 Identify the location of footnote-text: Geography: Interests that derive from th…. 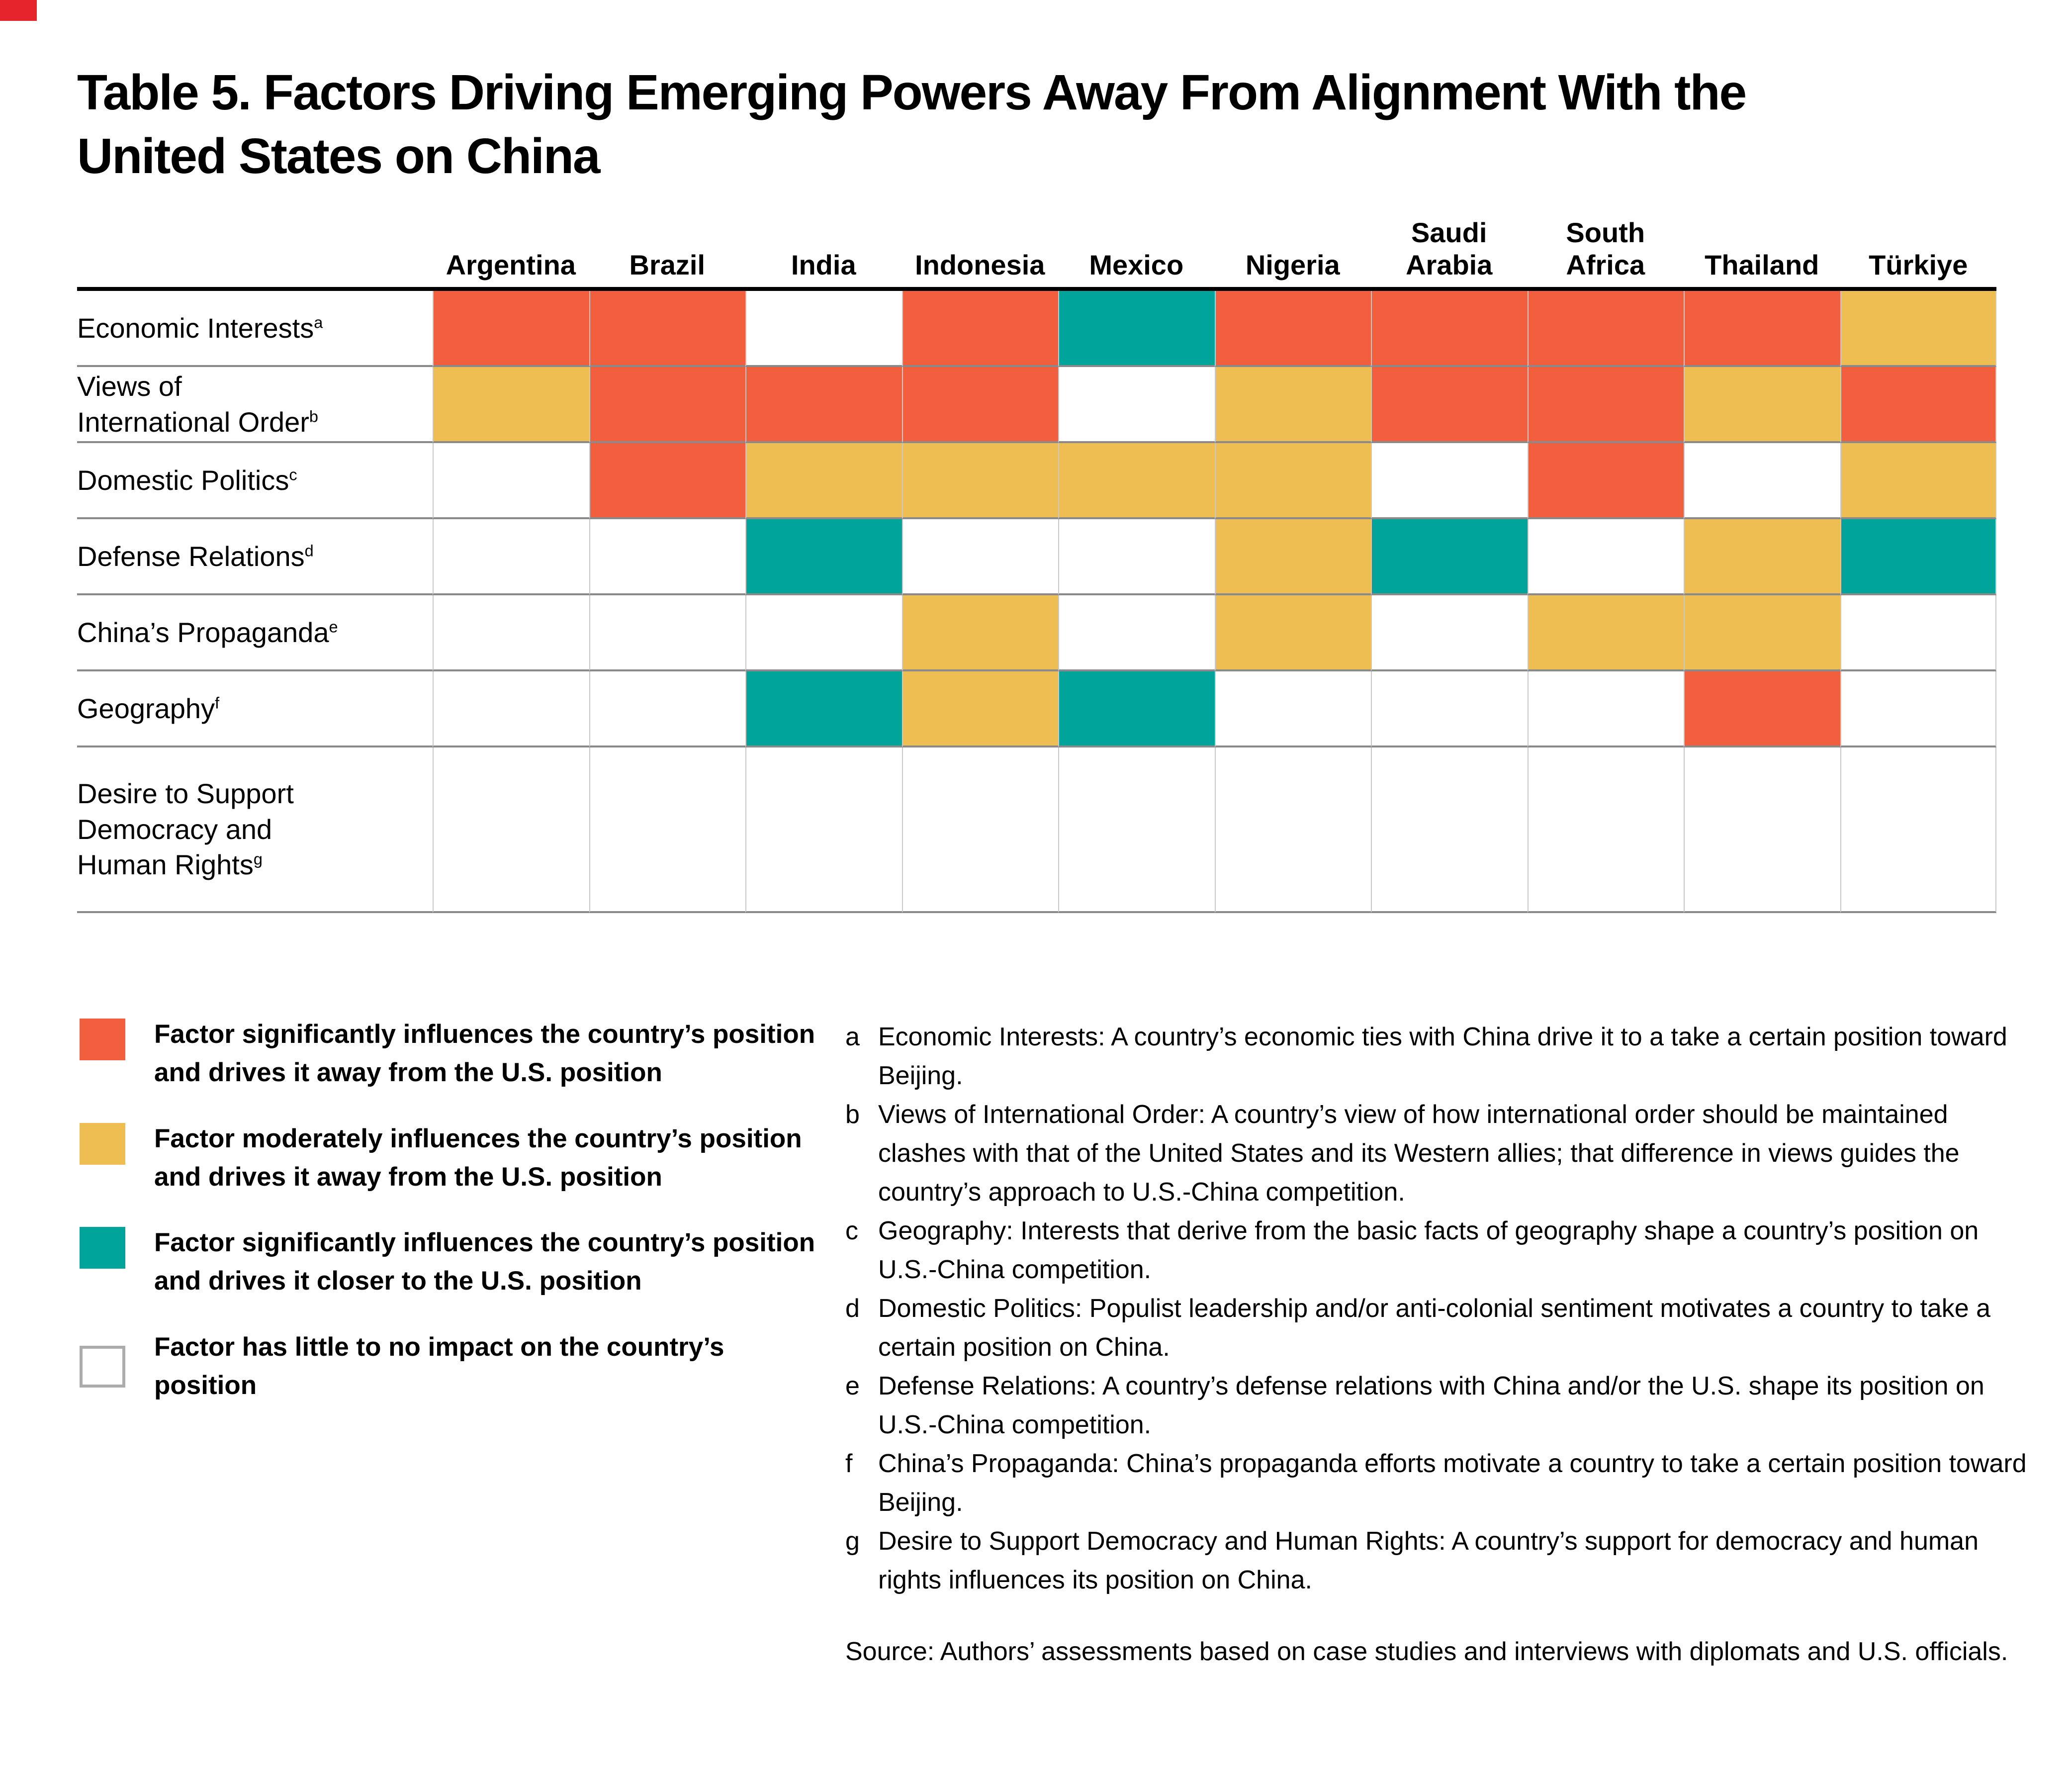
(1429, 1250).